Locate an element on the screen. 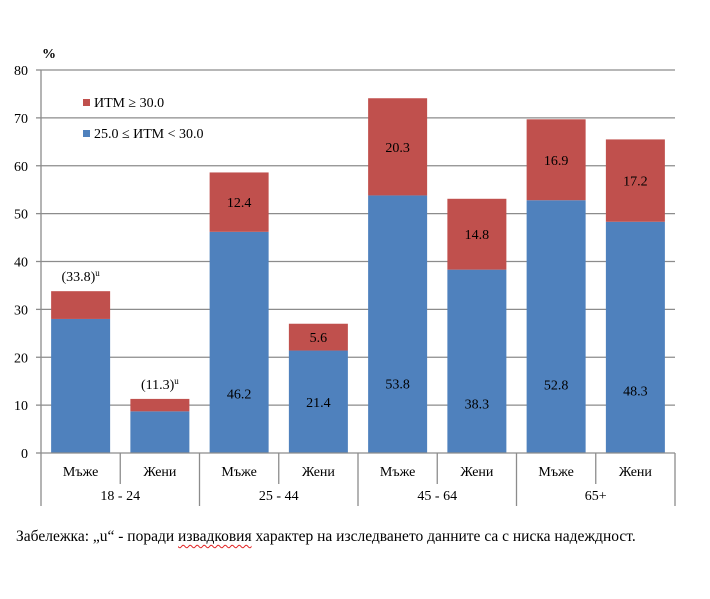 The width and height of the screenshot is (710, 599). y-tick-label: 80 is located at coordinates (21, 71).